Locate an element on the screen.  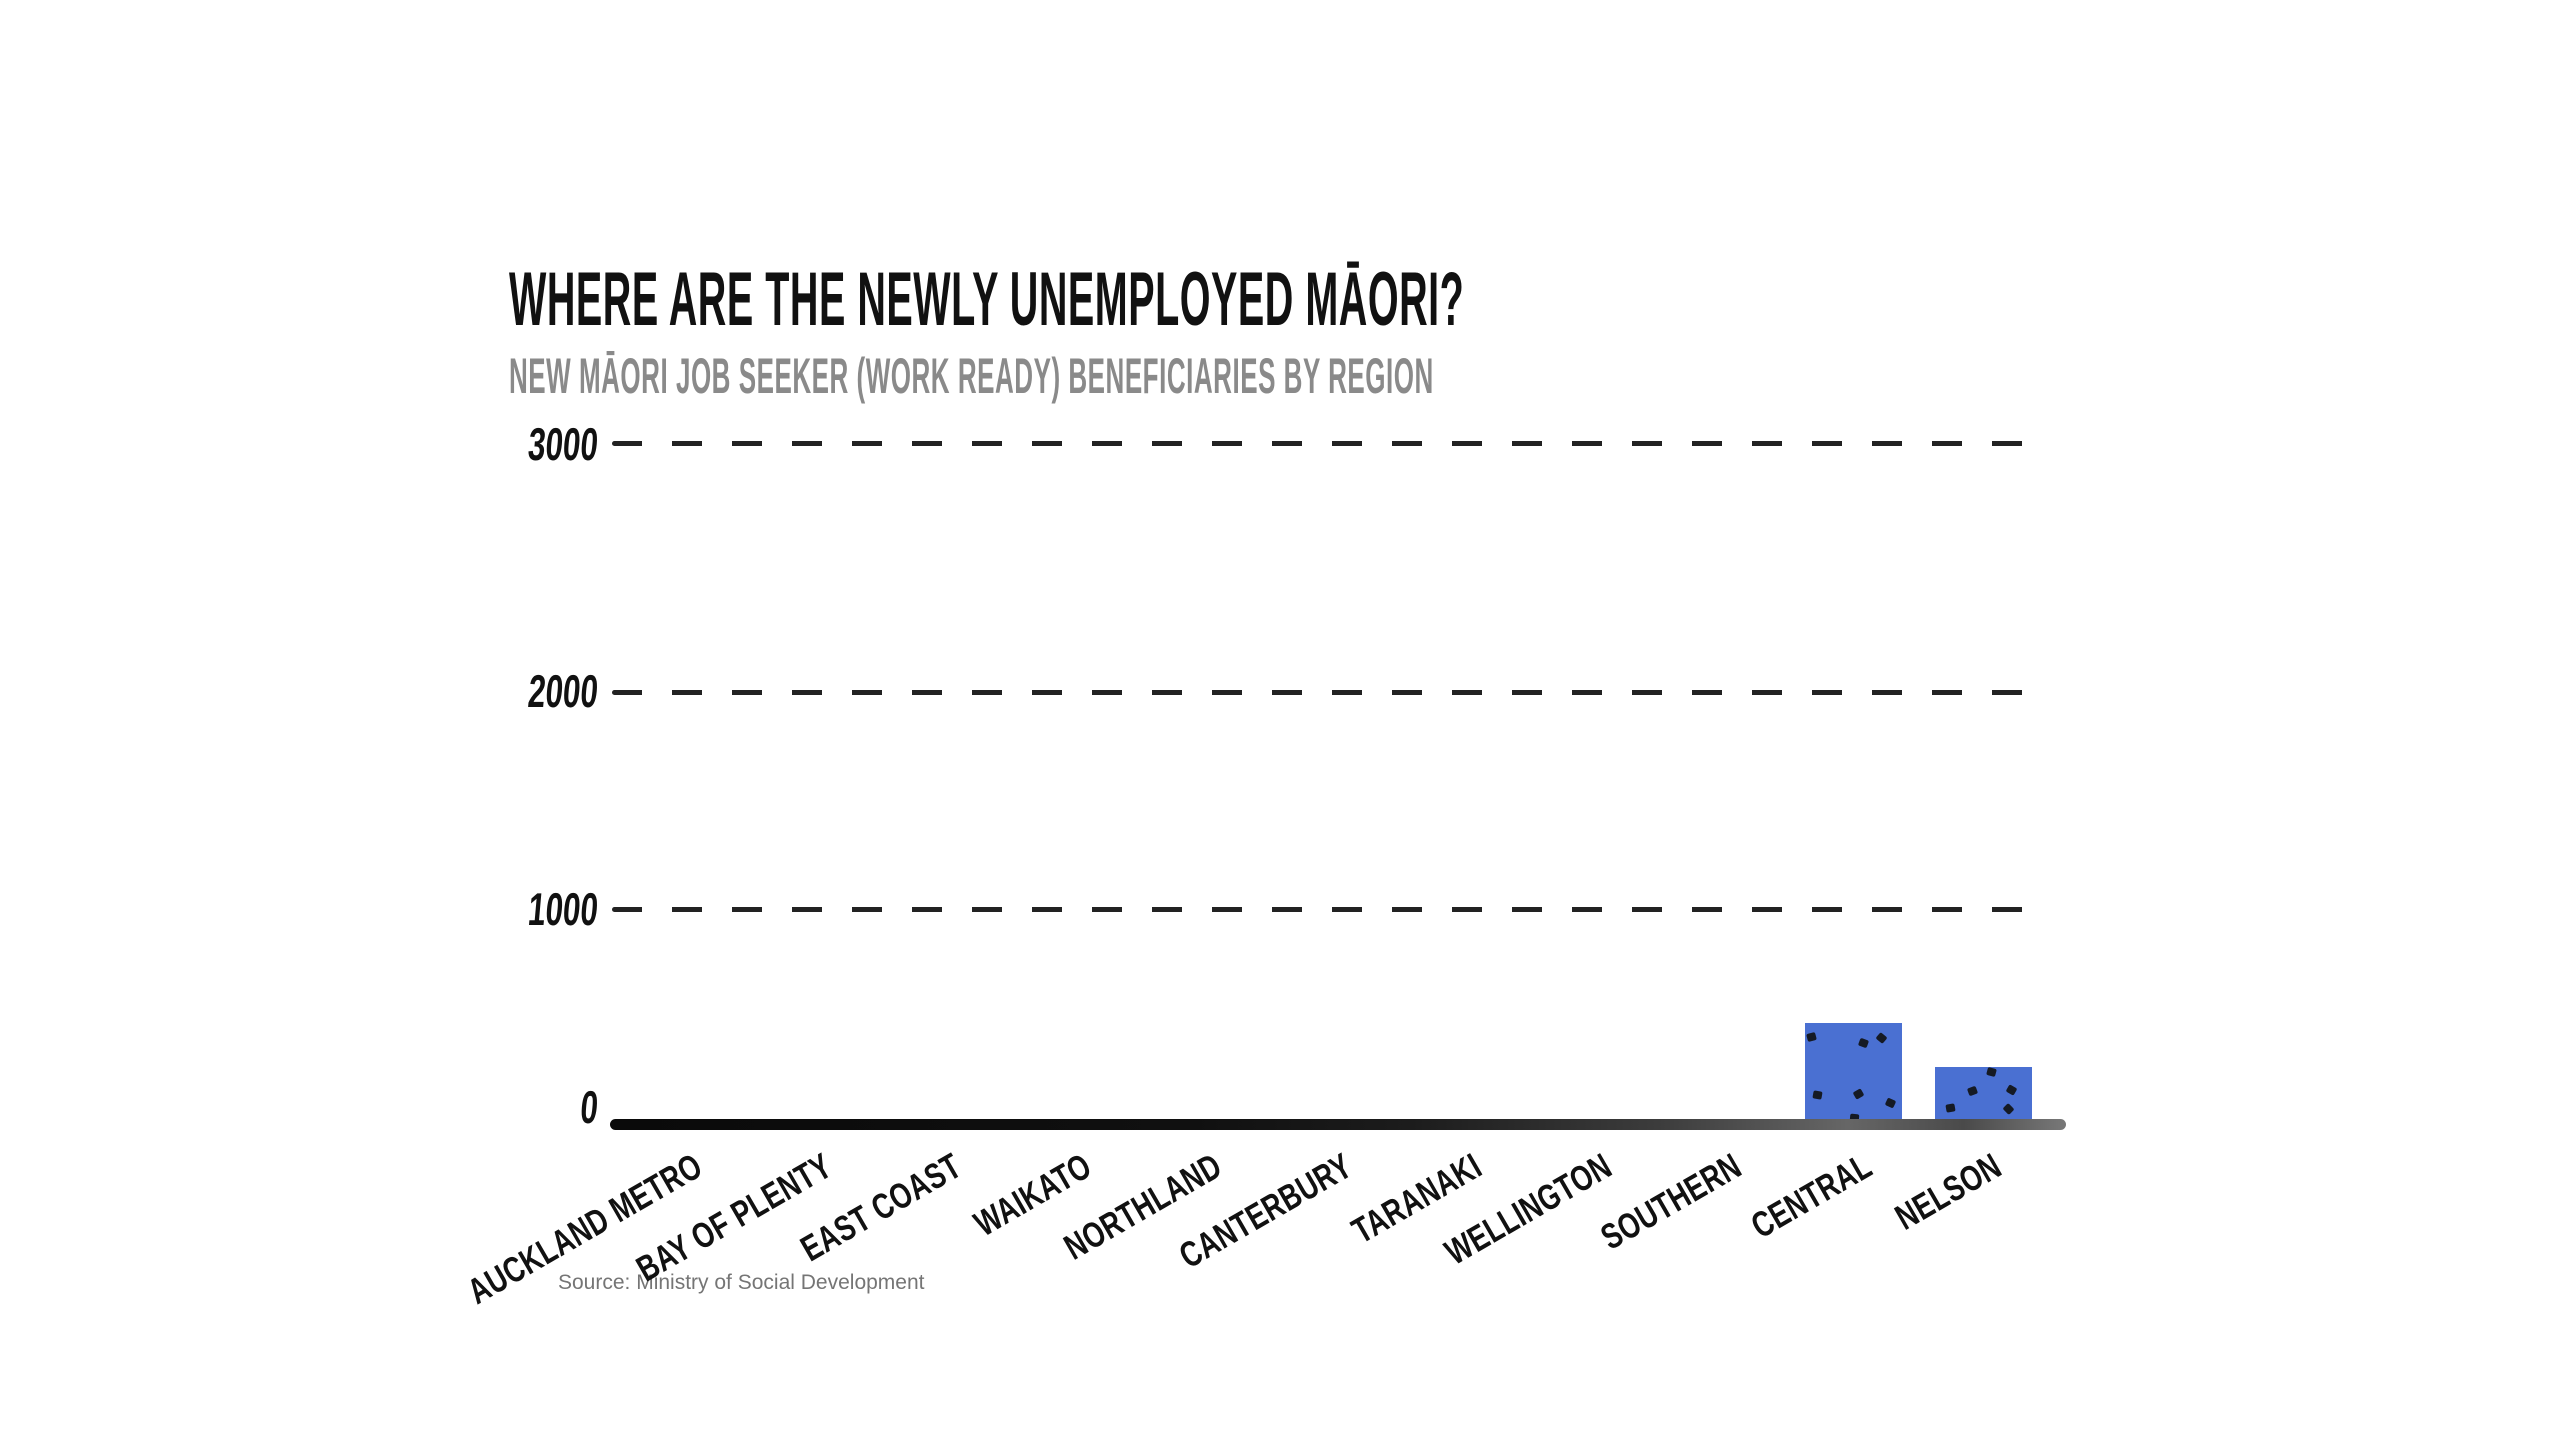
x-tick-label-central: CENTRAL is located at coordinates (1811, 1195).